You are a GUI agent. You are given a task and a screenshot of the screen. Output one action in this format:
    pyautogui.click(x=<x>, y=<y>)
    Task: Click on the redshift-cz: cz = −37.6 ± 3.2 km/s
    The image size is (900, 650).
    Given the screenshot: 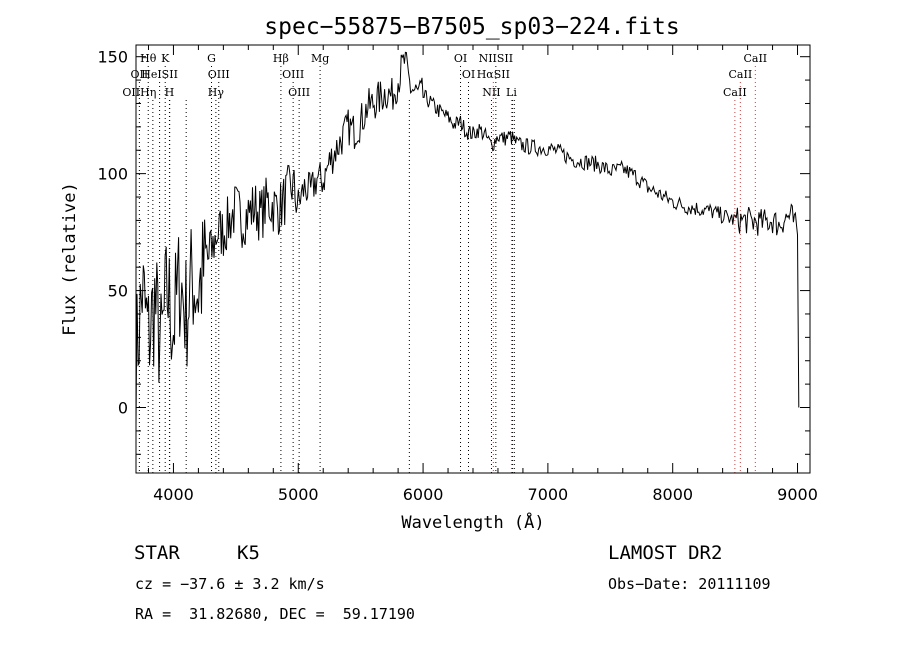 What is the action you would take?
    pyautogui.click(x=230, y=584)
    